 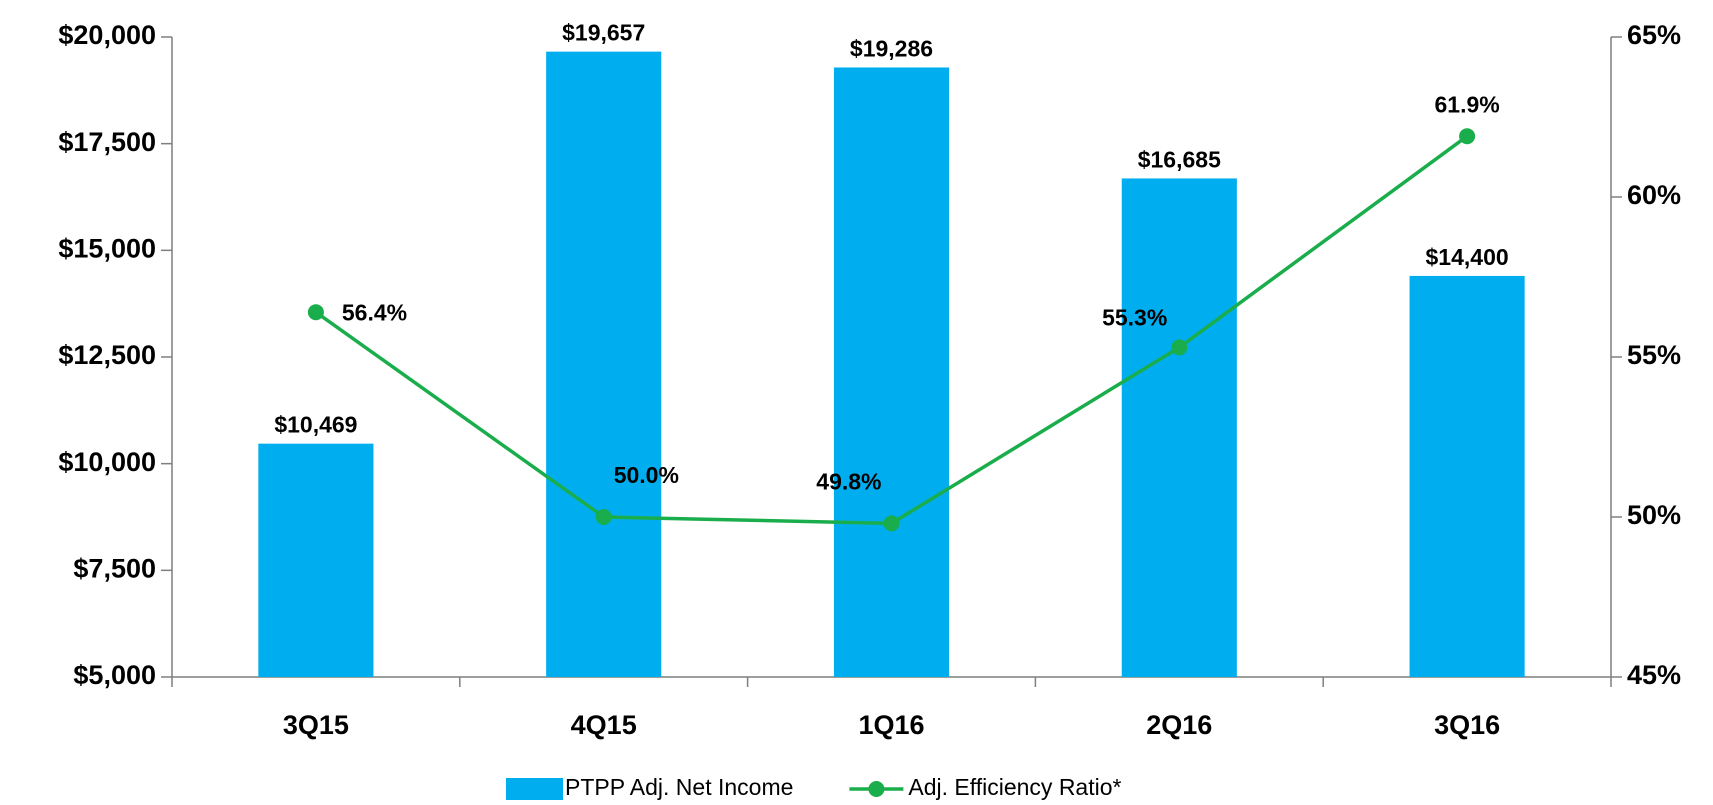 What do you see at coordinates (1654, 675) in the screenshot?
I see `y2-tick-label: 45%` at bounding box center [1654, 675].